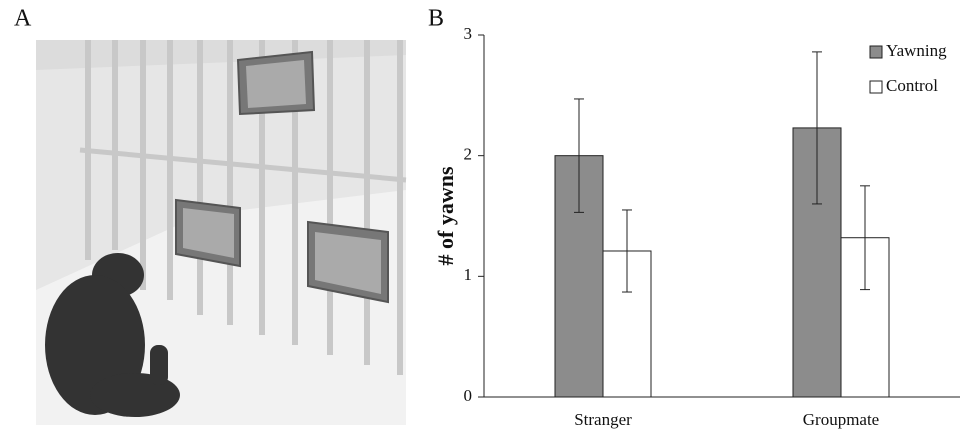  What do you see at coordinates (468, 33) in the screenshot?
I see `y-tick-label: 3` at bounding box center [468, 33].